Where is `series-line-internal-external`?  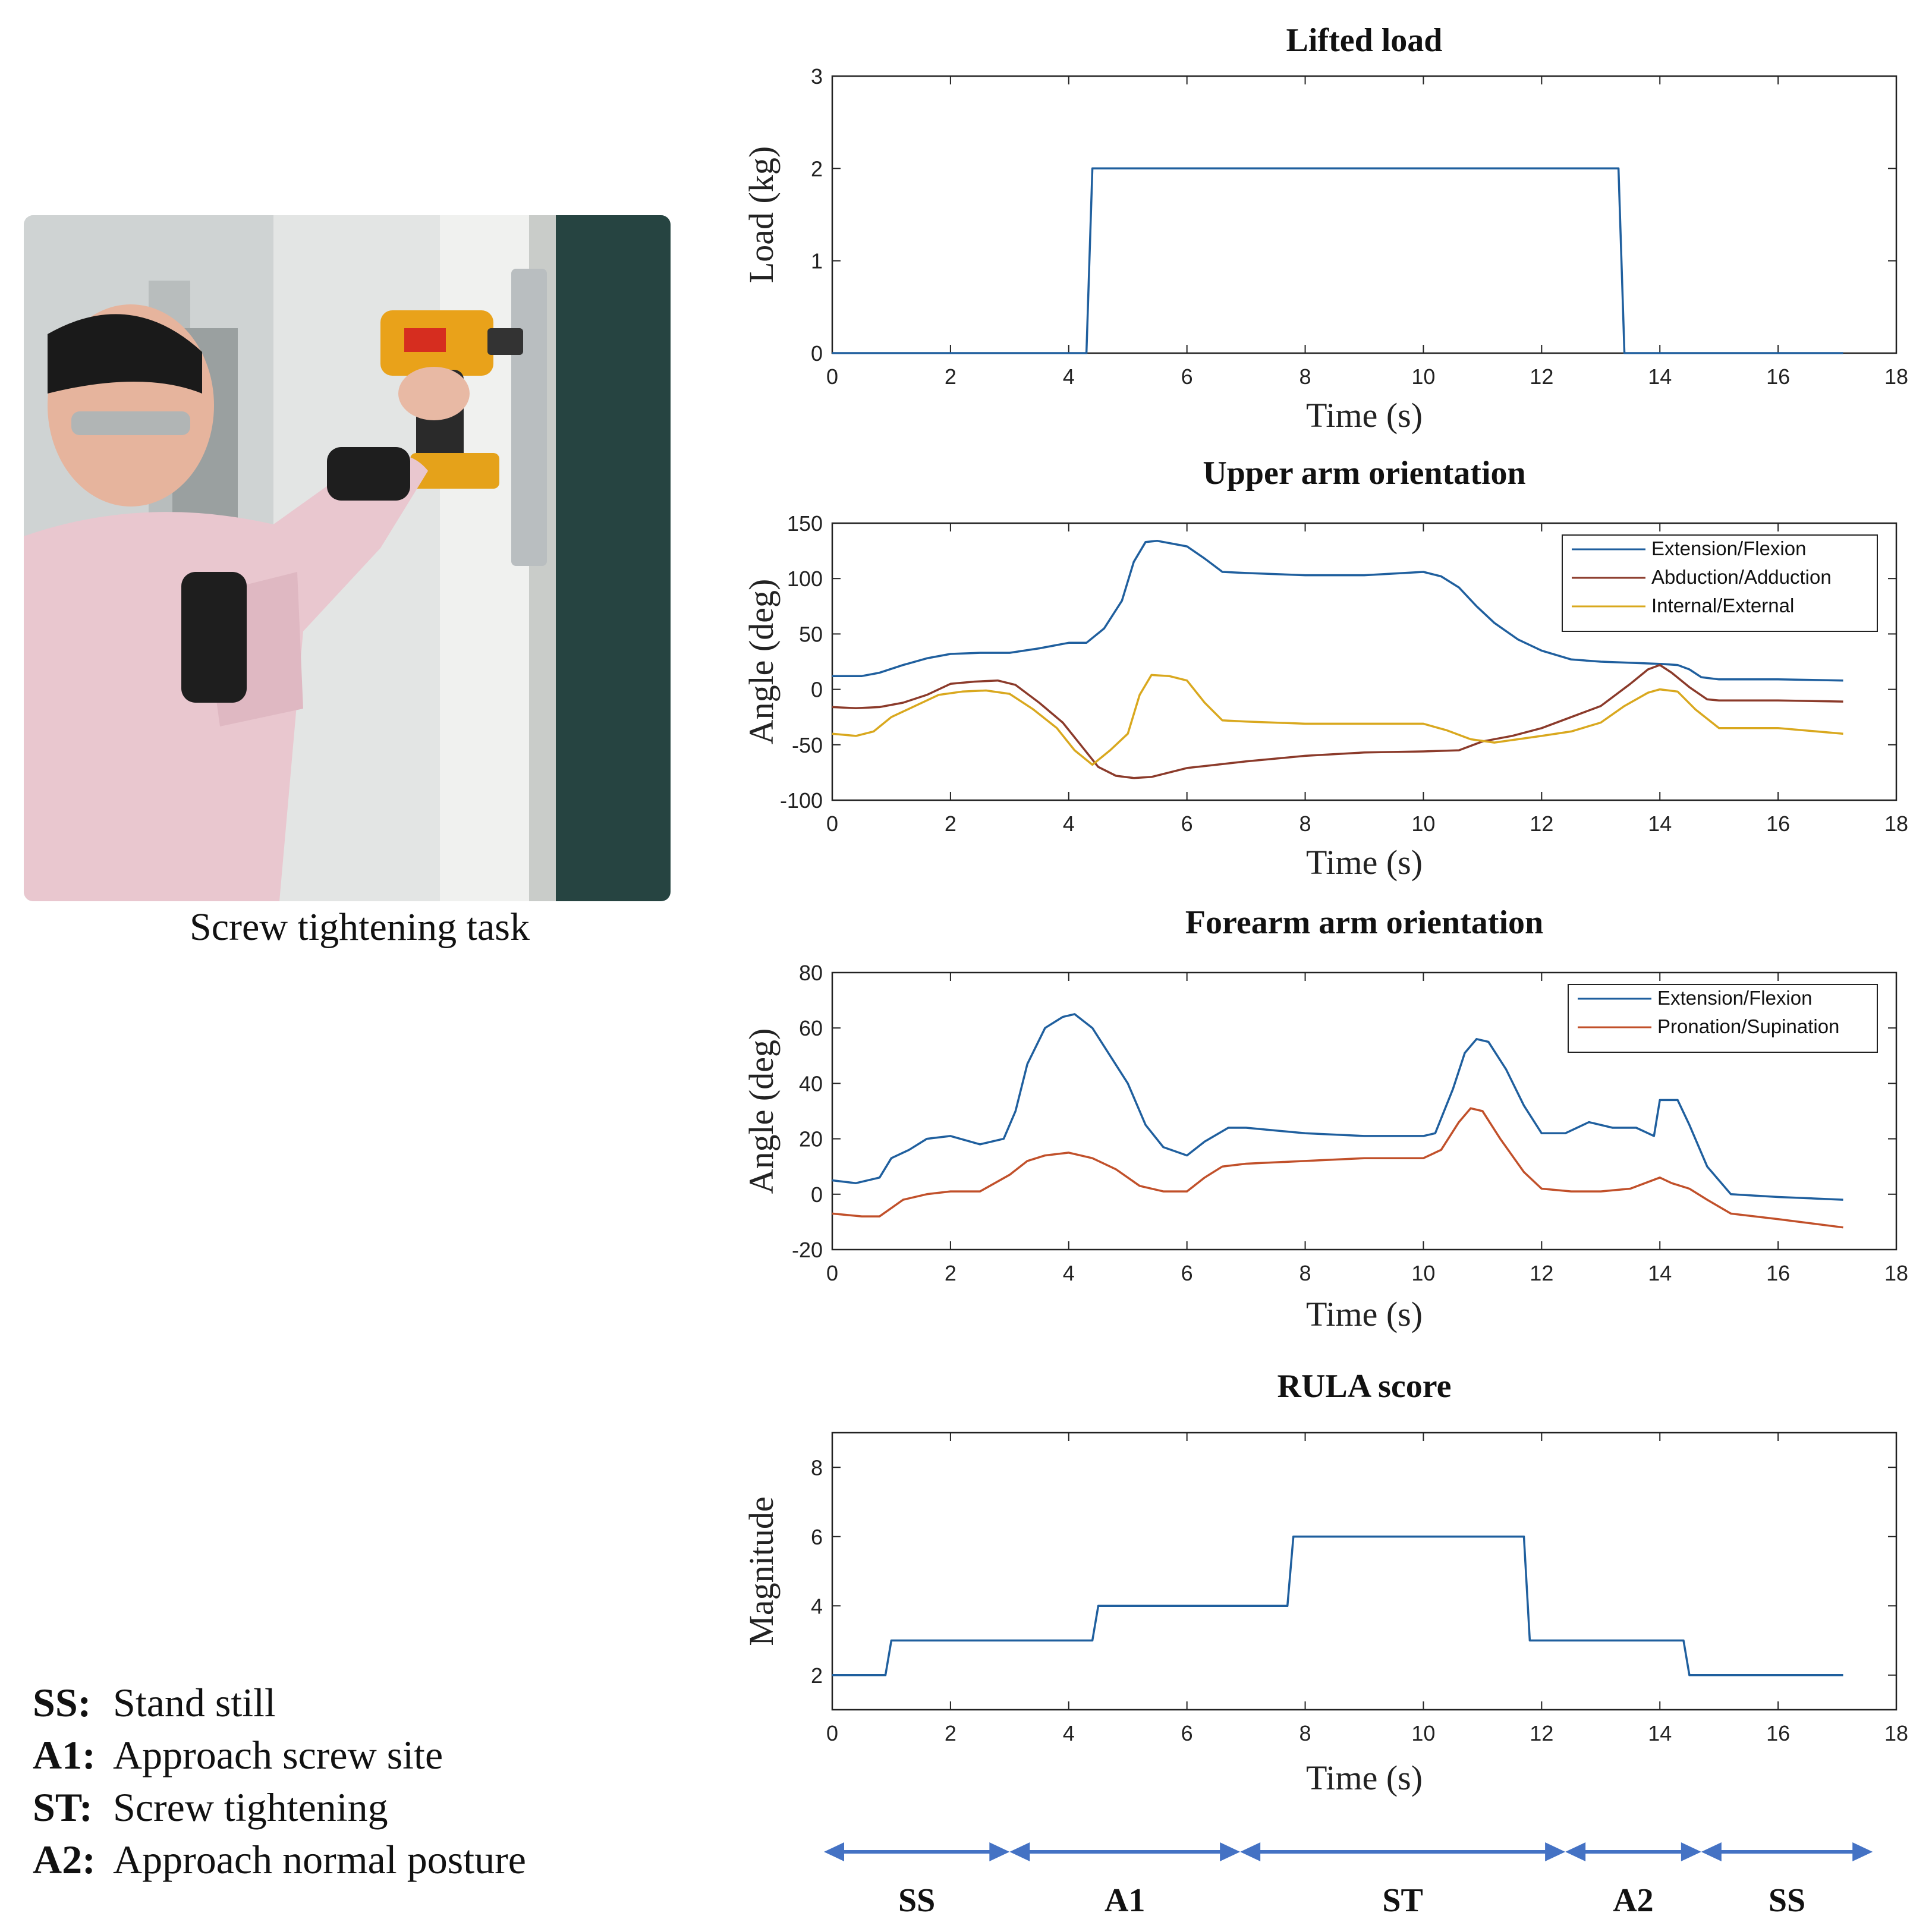 series-line-internal-external is located at coordinates (1337, 720).